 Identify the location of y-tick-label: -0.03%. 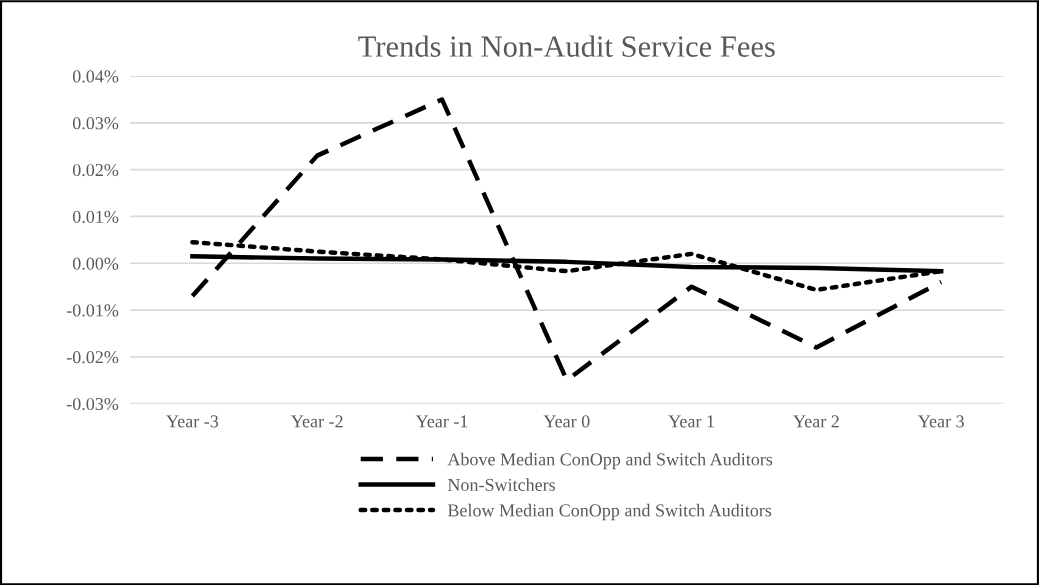
(92, 404).